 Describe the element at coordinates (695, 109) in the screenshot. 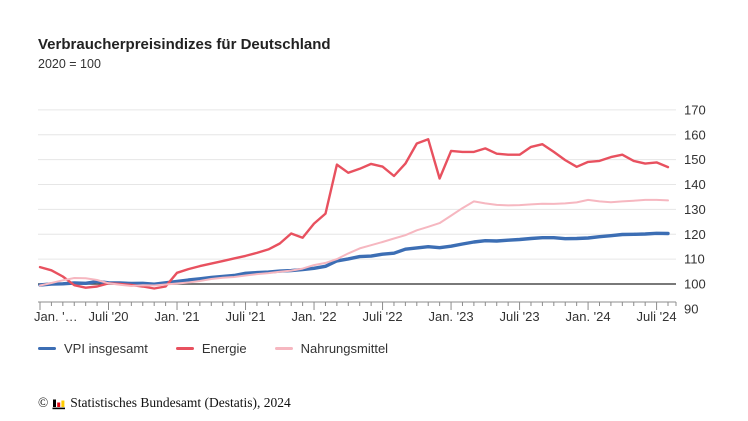

I see `y-axis-label: 170` at that location.